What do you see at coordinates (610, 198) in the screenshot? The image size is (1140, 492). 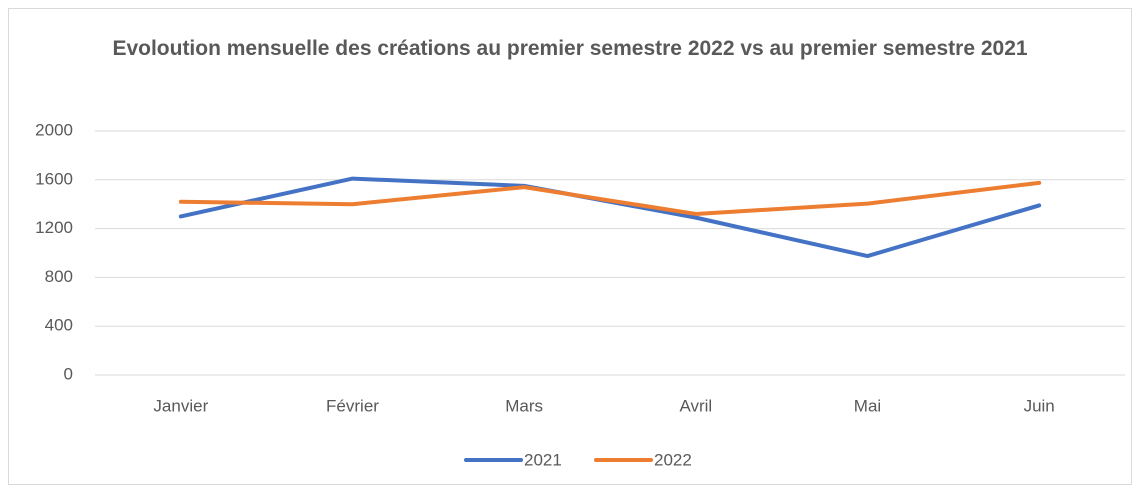 I see `series-line` at bounding box center [610, 198].